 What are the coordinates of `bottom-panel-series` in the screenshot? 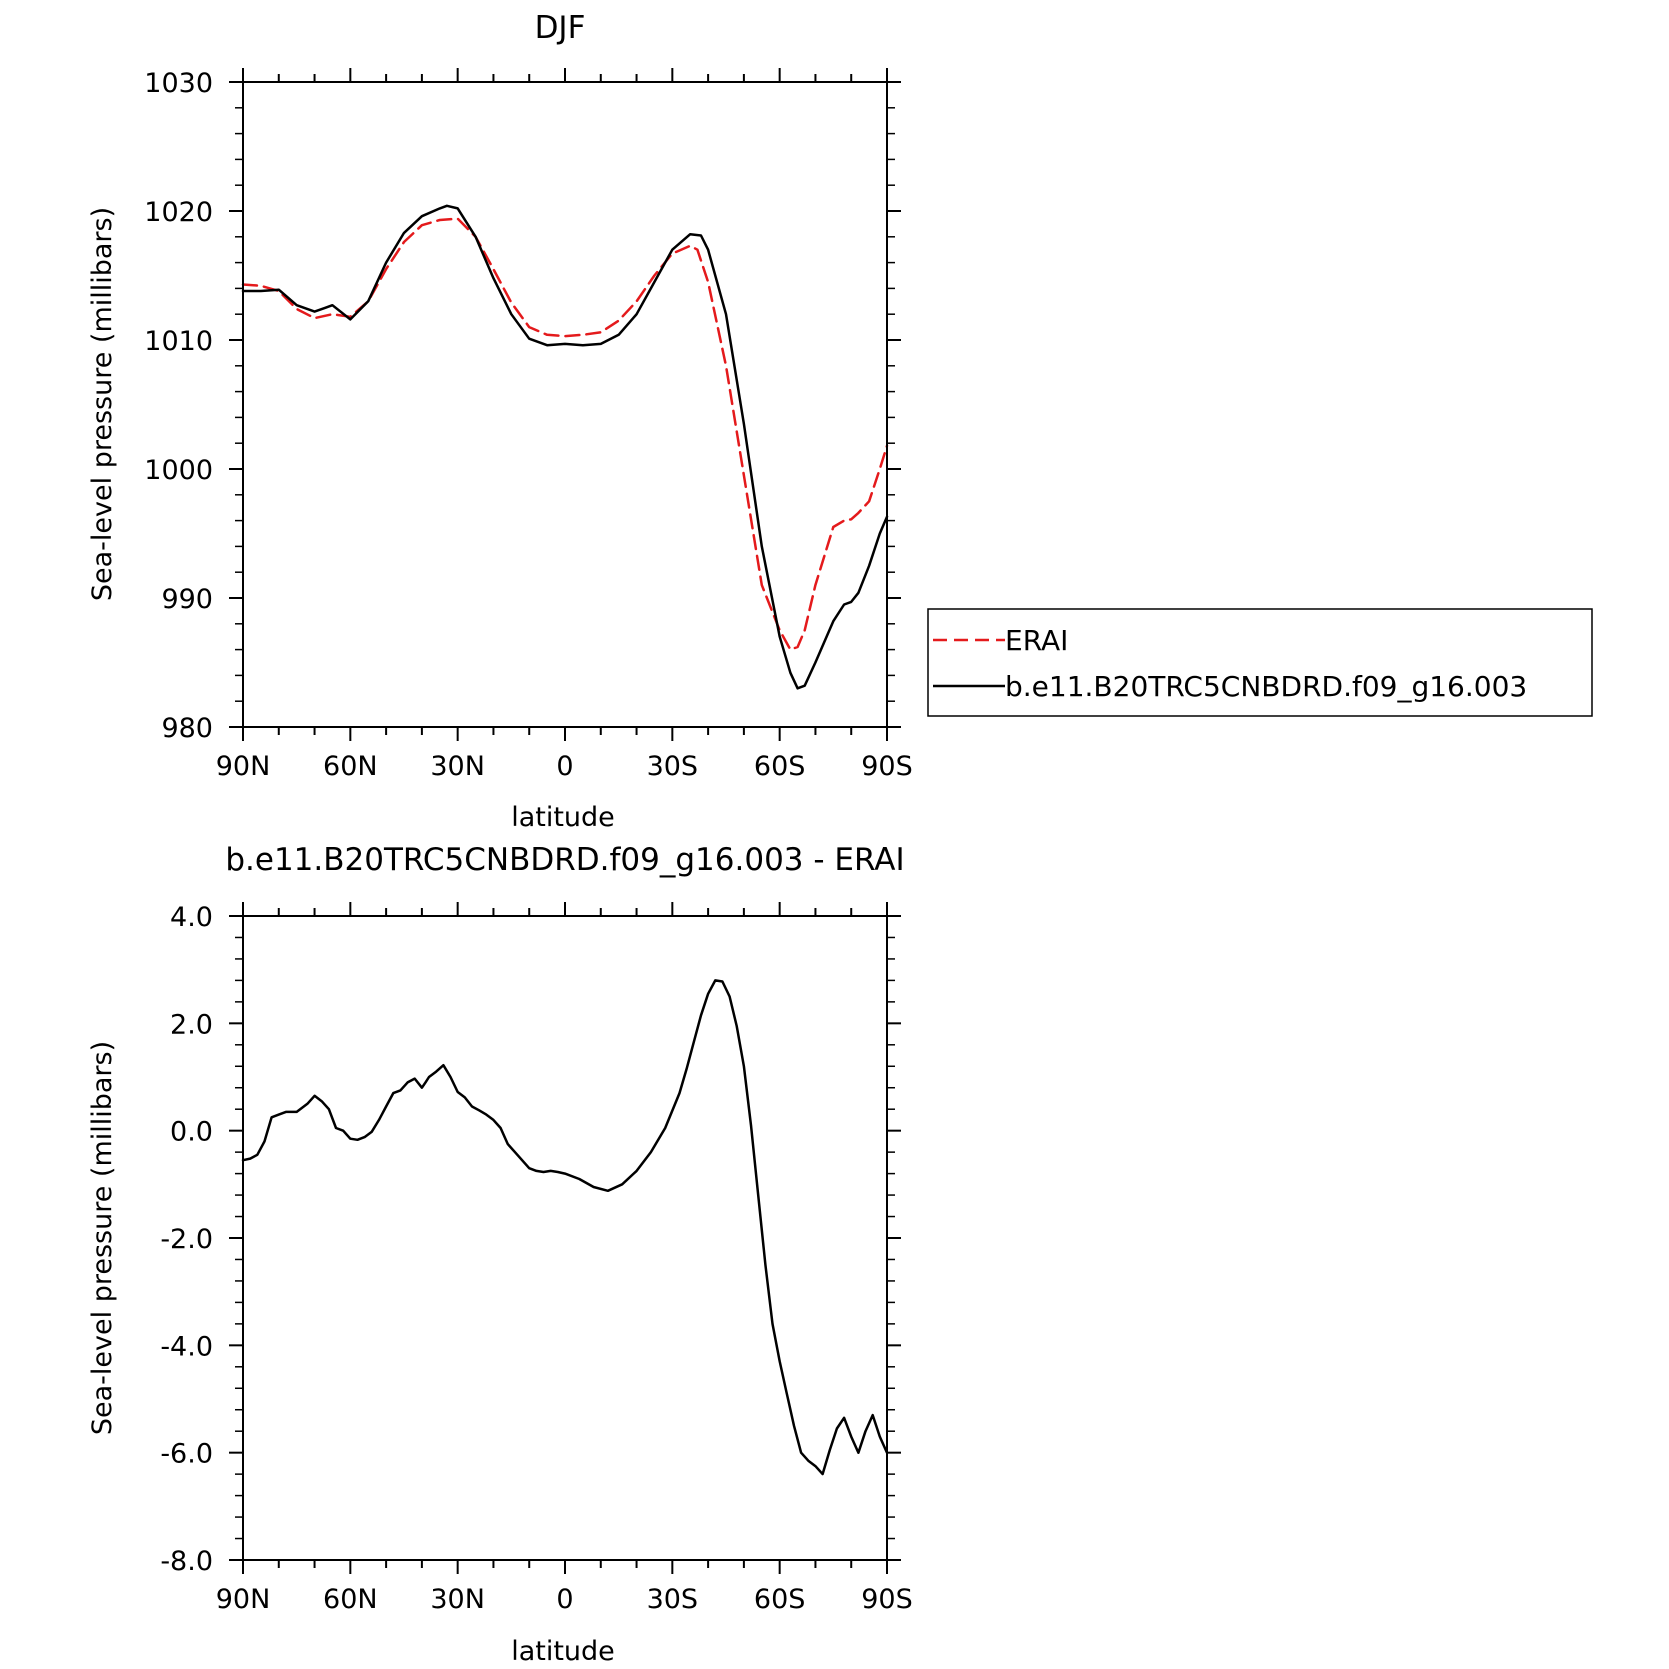 It's located at (565, 1227).